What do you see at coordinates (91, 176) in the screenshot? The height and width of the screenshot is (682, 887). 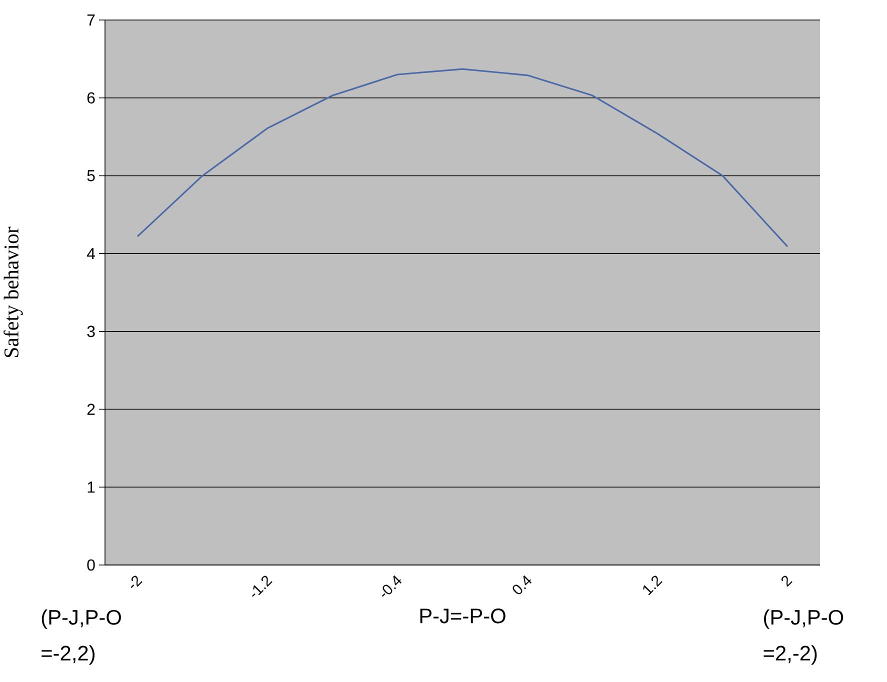 I see `y-tick-label: 5` at bounding box center [91, 176].